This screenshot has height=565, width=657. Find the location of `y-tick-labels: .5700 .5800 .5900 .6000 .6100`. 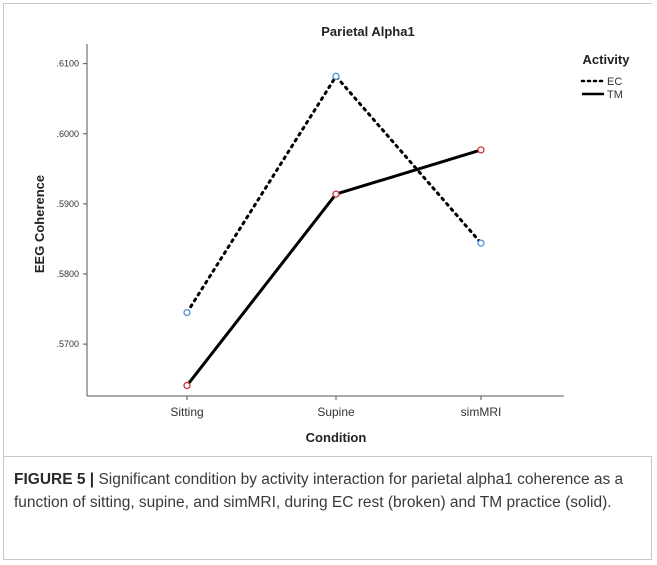

y-tick-labels: .5700 .5800 .5900 .6000 .6100 is located at coordinates (71, 204).